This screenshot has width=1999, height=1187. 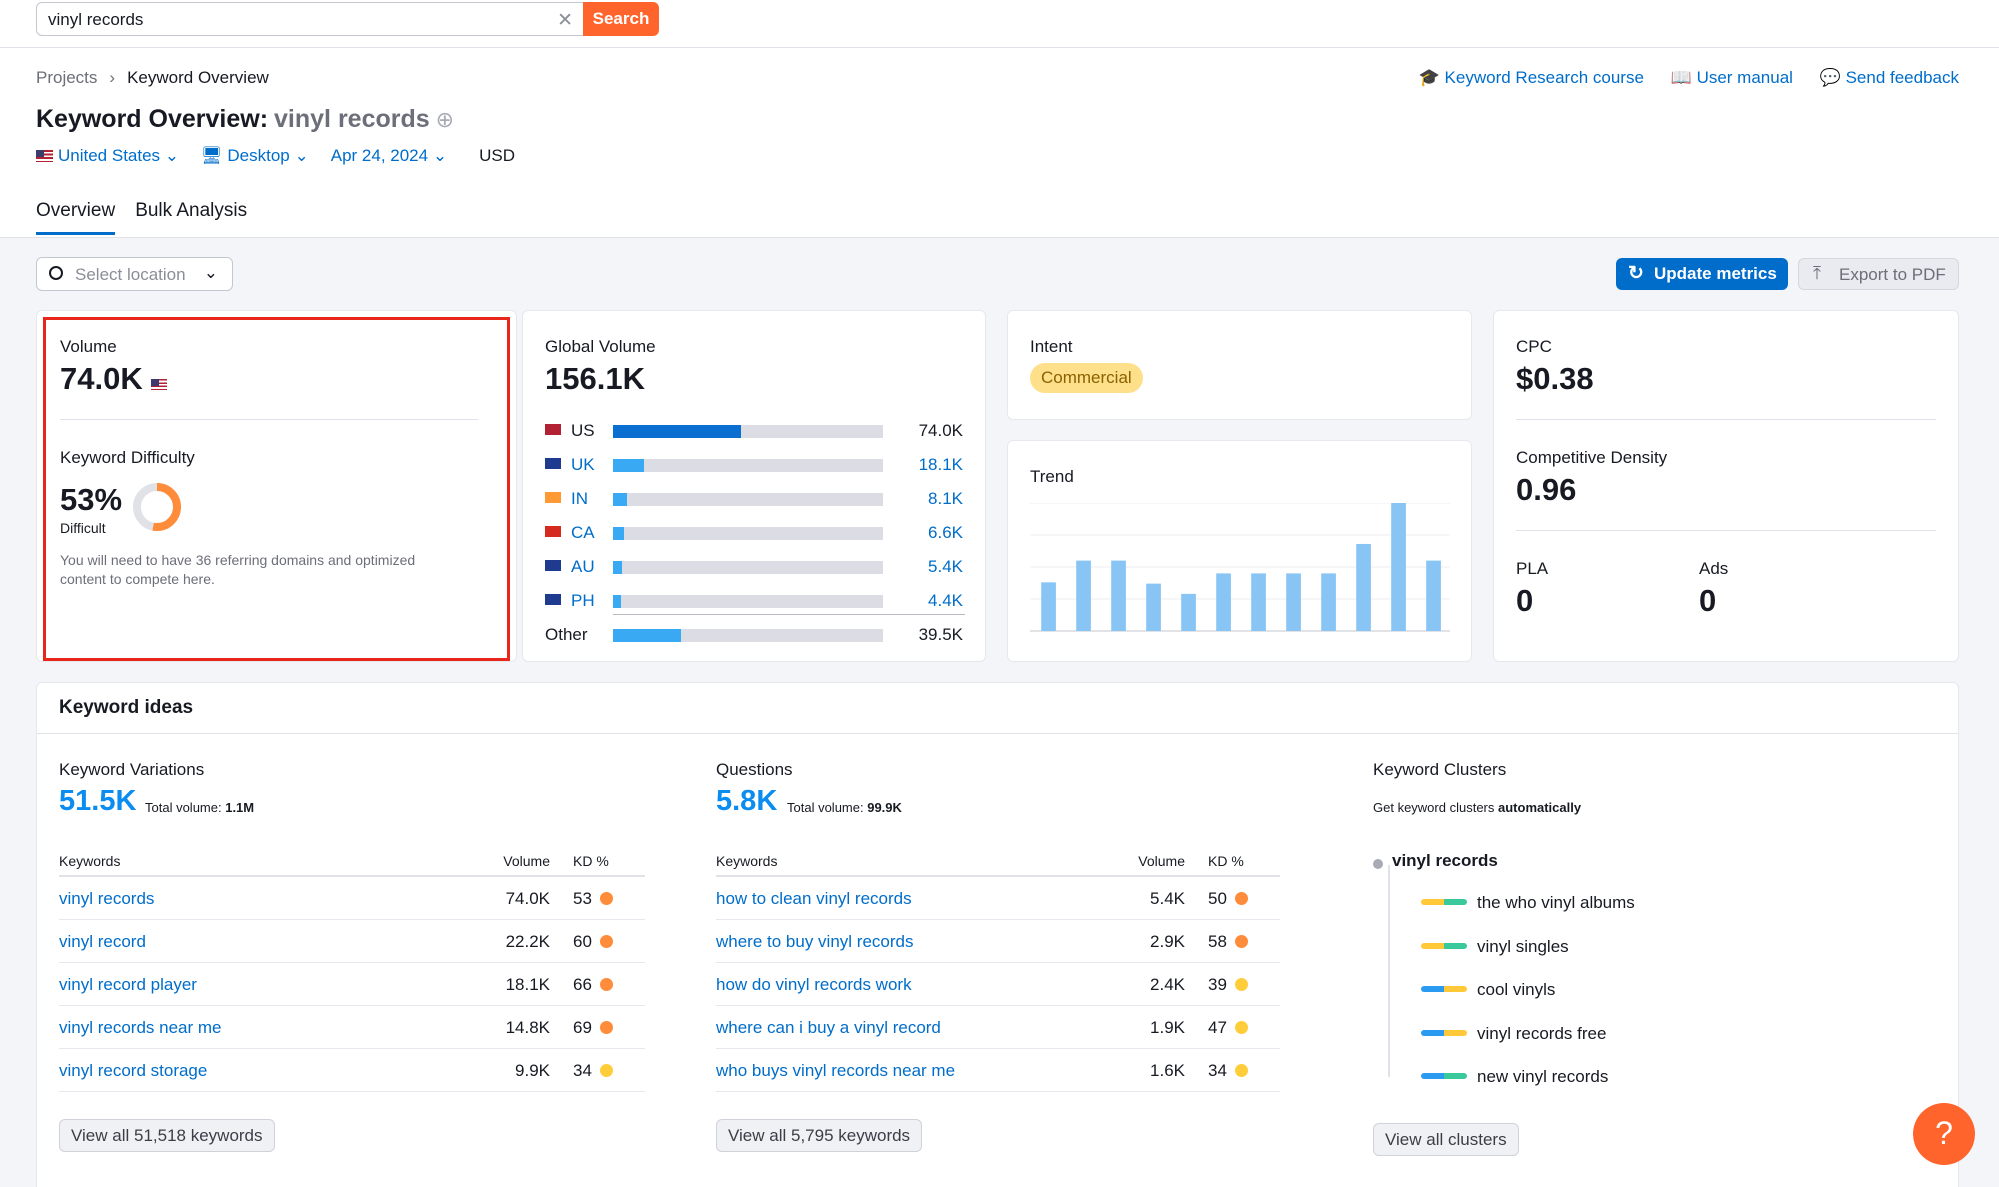 I want to click on clear-icon: ✕, so click(x=565, y=20).